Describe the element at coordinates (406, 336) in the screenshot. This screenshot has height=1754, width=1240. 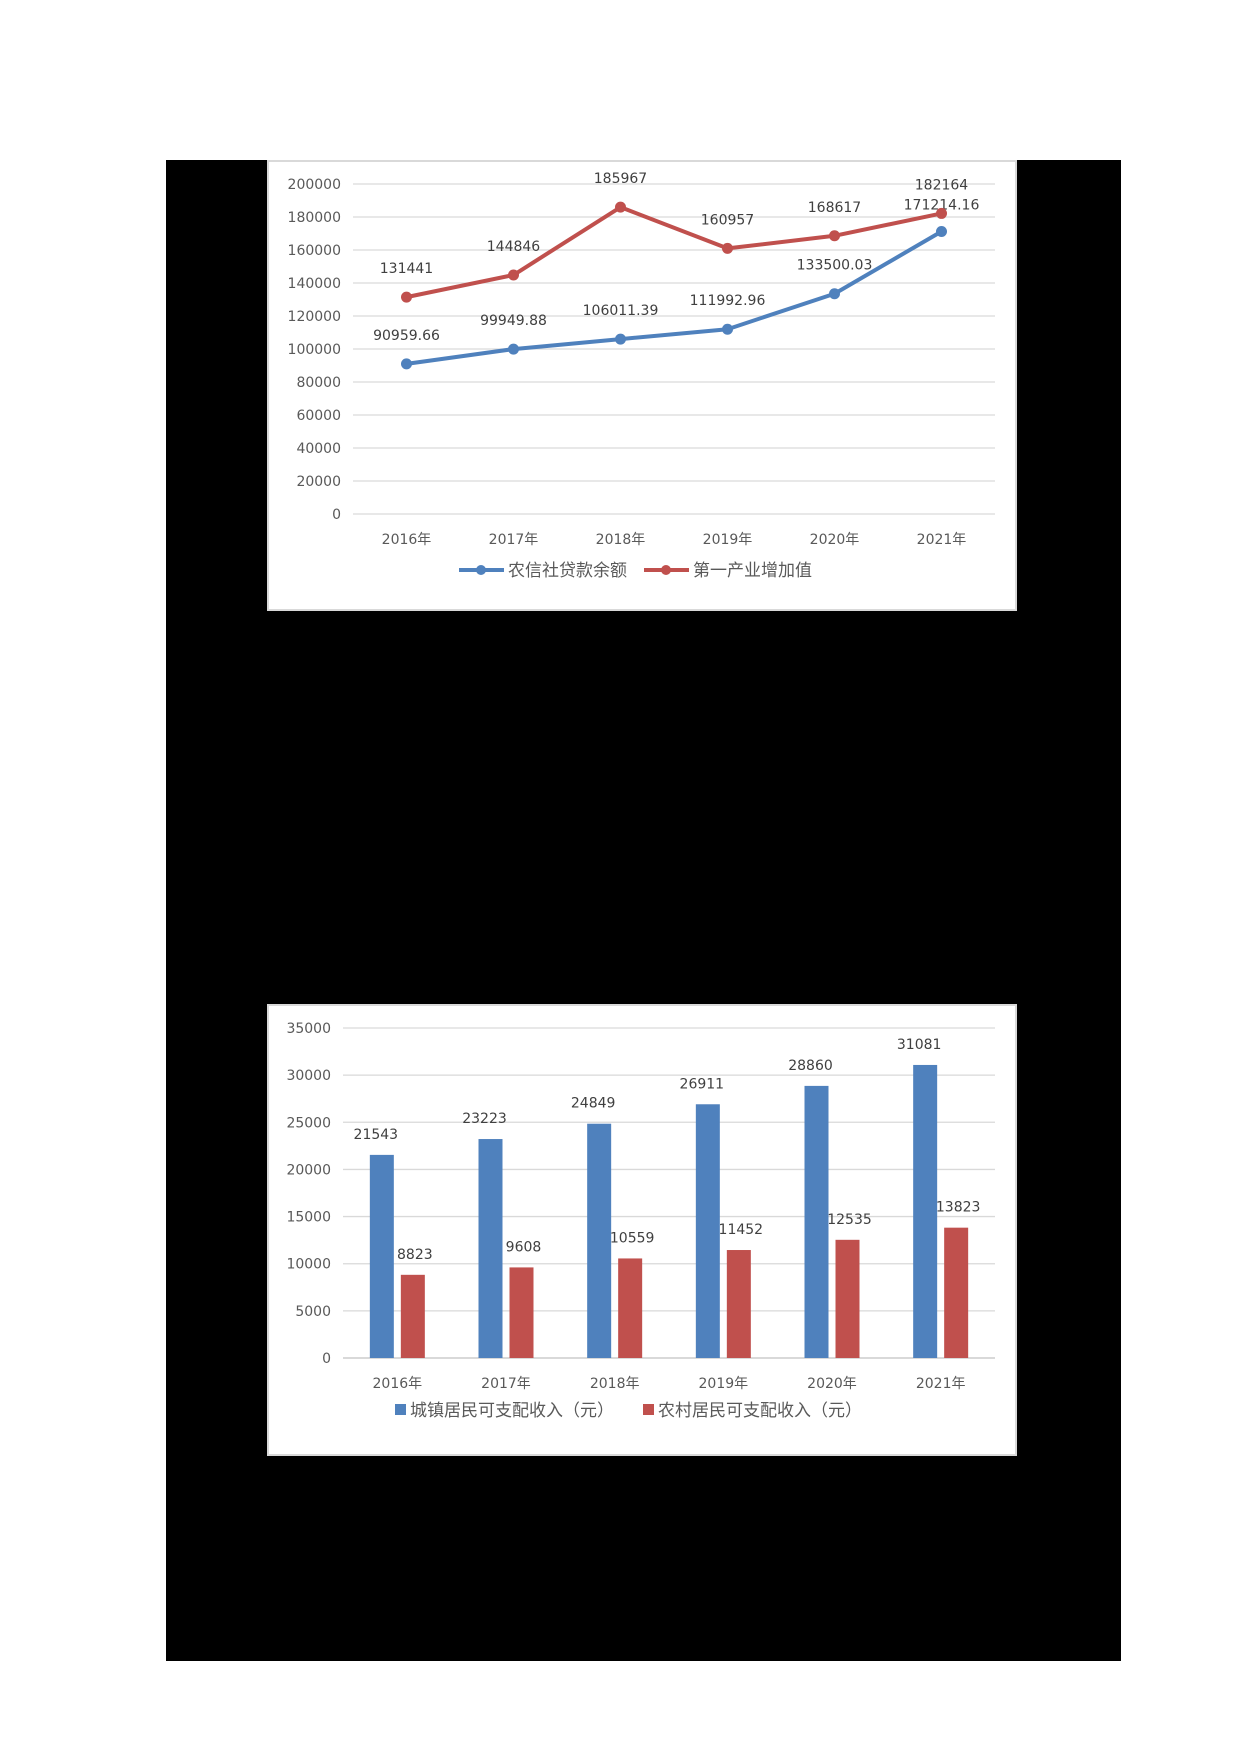
I see `data-label: 90959.66` at that location.